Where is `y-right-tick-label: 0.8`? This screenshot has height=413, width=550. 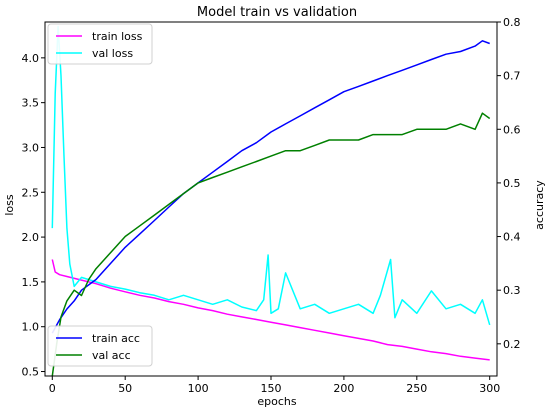
y-right-tick-label: 0.8 is located at coordinates (512, 22).